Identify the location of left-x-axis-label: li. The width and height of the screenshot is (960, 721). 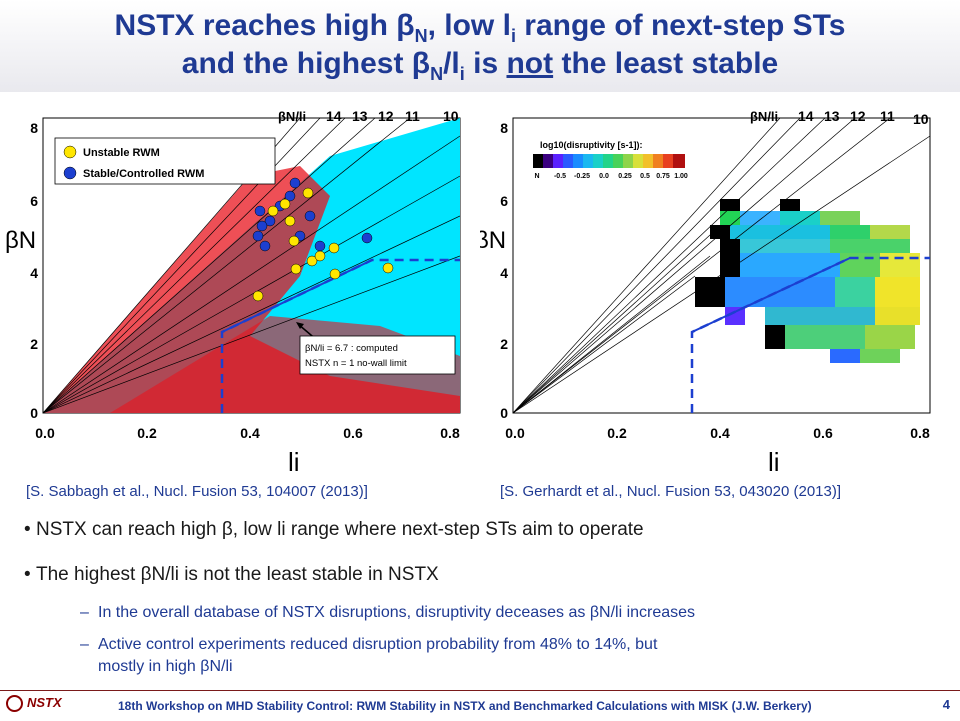
(294, 462).